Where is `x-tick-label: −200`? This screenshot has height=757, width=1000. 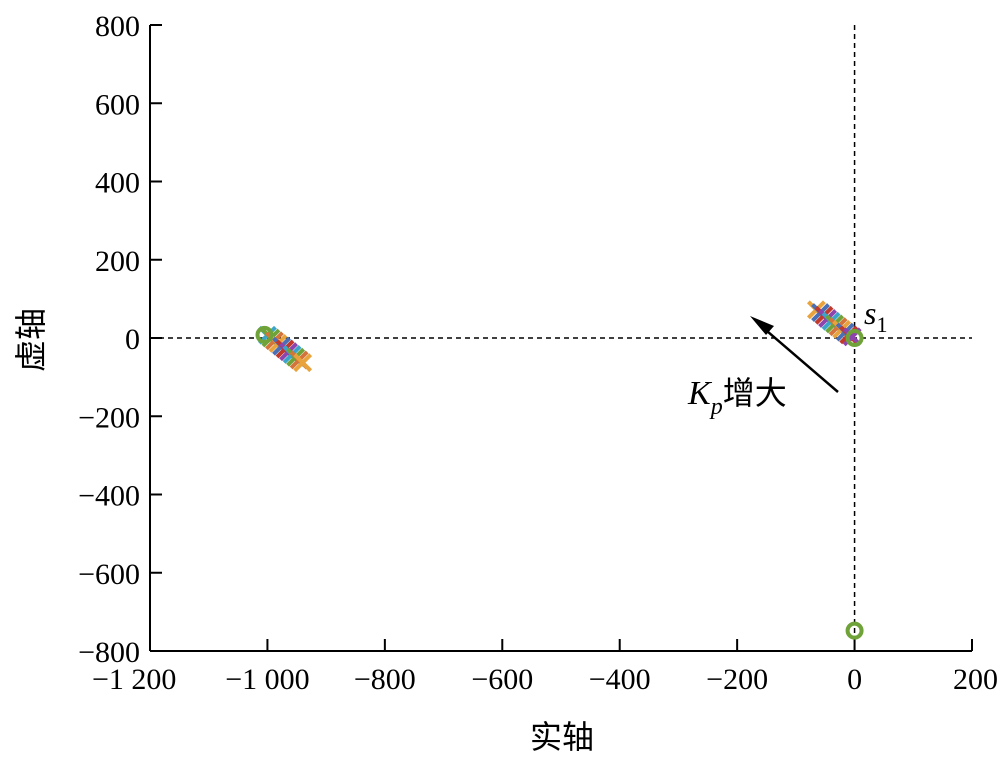
x-tick-label: −200 is located at coordinates (737, 679).